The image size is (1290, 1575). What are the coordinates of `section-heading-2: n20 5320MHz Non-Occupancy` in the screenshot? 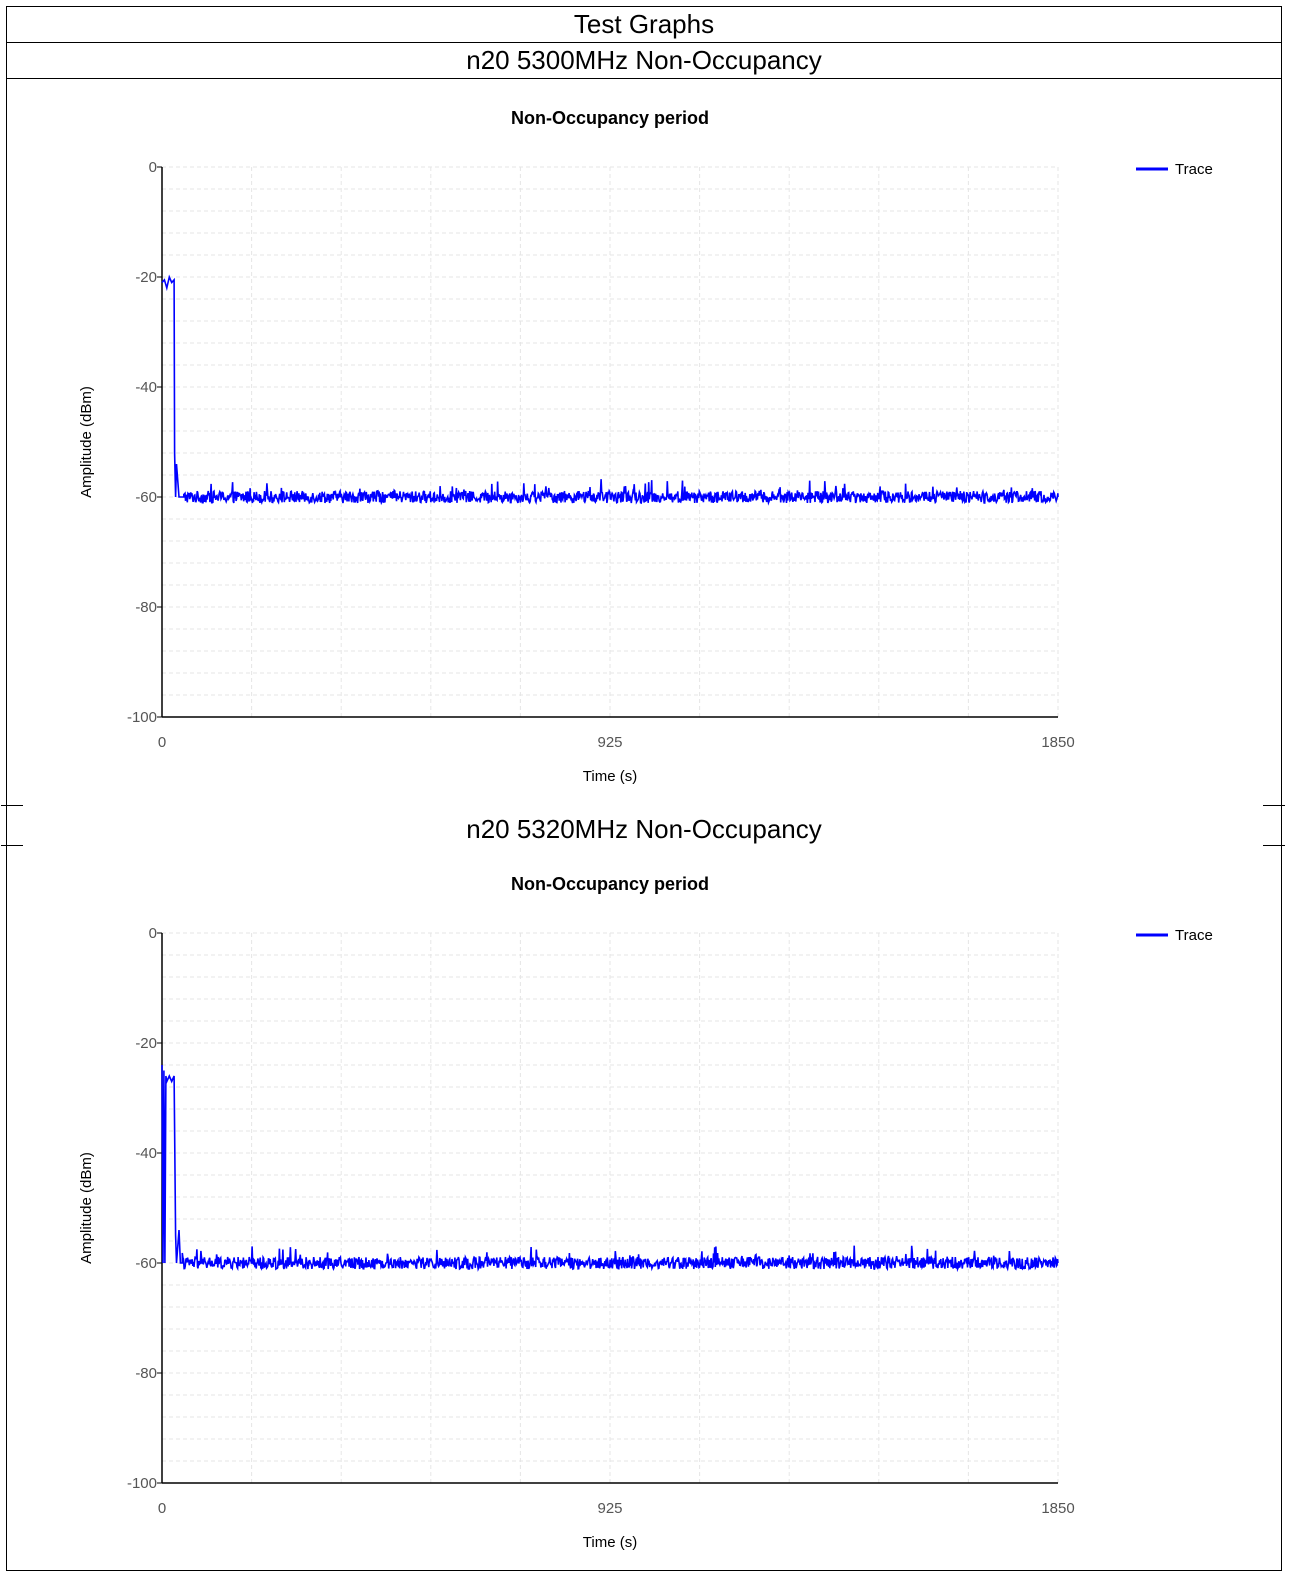 It's located at (644, 829).